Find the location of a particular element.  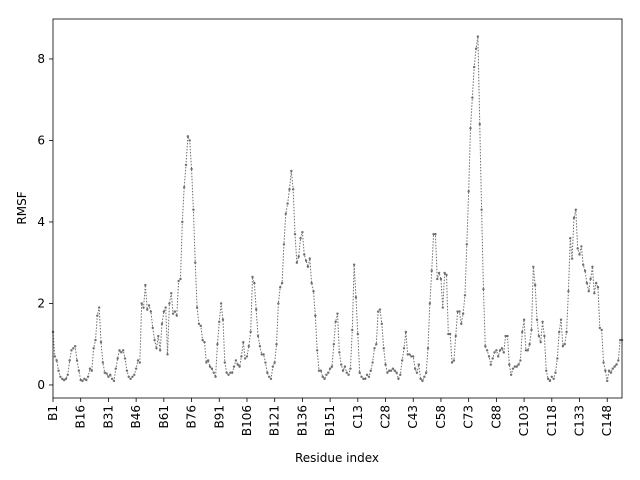

x-tick-label: C73 is located at coordinates (469, 417).